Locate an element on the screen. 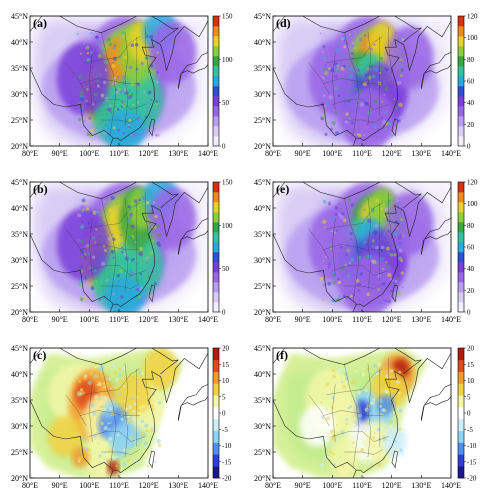 The height and width of the screenshot is (500, 483). y-tick-label: 25°N is located at coordinates (262, 286).